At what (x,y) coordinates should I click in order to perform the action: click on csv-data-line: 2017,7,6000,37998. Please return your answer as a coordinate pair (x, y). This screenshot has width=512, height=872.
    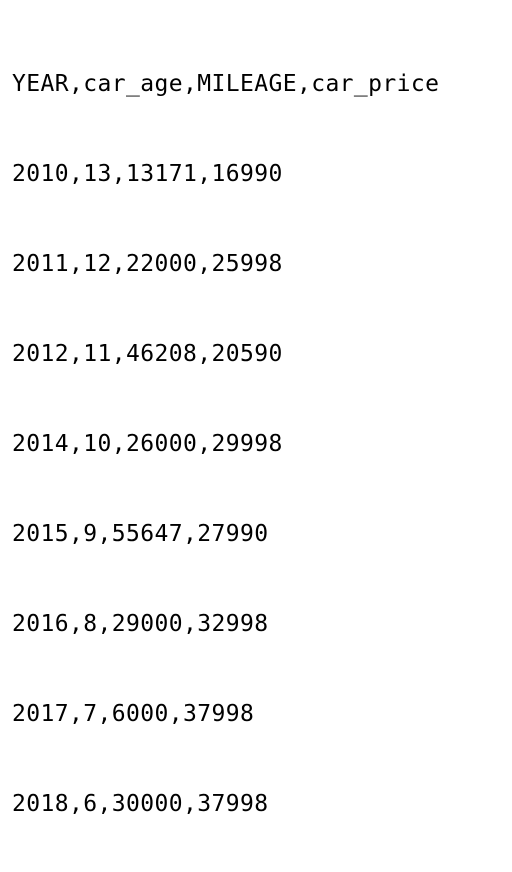
    Looking at the image, I should click on (133, 714).